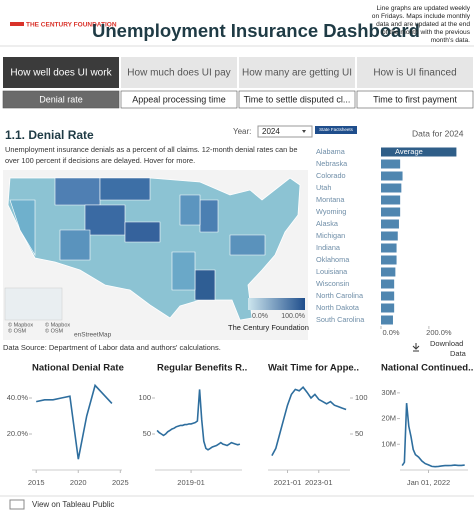 The height and width of the screenshot is (513, 474). Describe the element at coordinates (57, 324) in the screenshot. I see `attribution: © Mapbox` at that location.